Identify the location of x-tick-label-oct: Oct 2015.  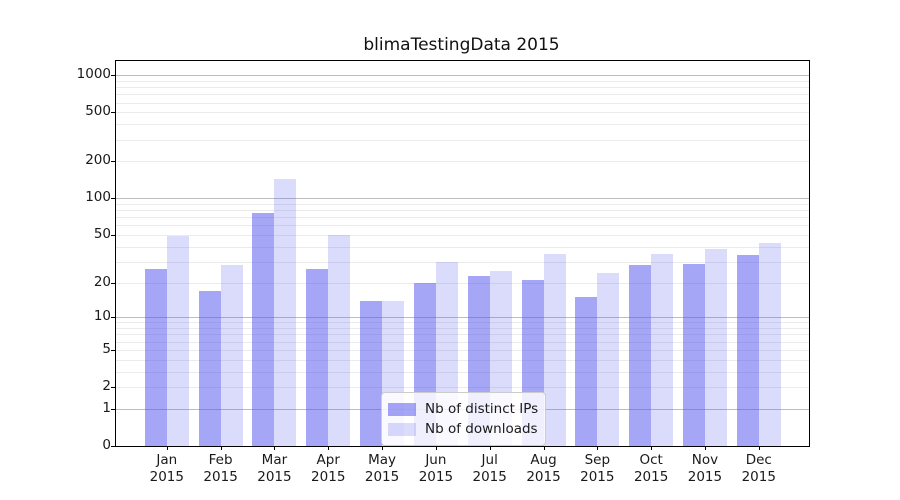
(651, 468).